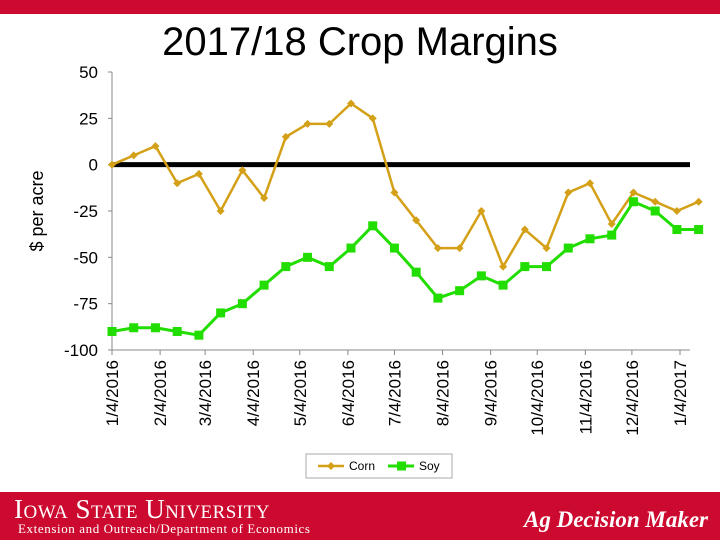 This screenshot has height=540, width=720. Describe the element at coordinates (360, 516) in the screenshot. I see `footer-bar` at that location.